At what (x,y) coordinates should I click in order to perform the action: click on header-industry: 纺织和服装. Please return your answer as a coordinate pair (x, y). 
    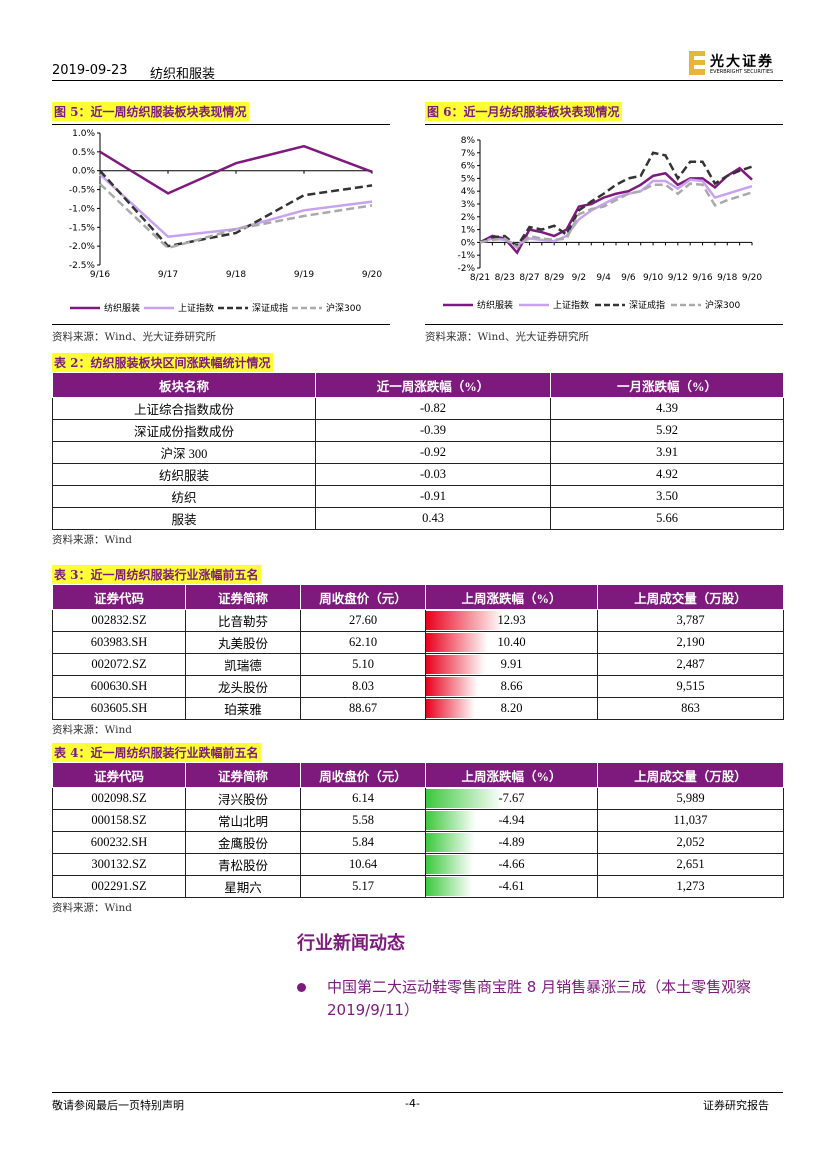
    Looking at the image, I should click on (183, 74).